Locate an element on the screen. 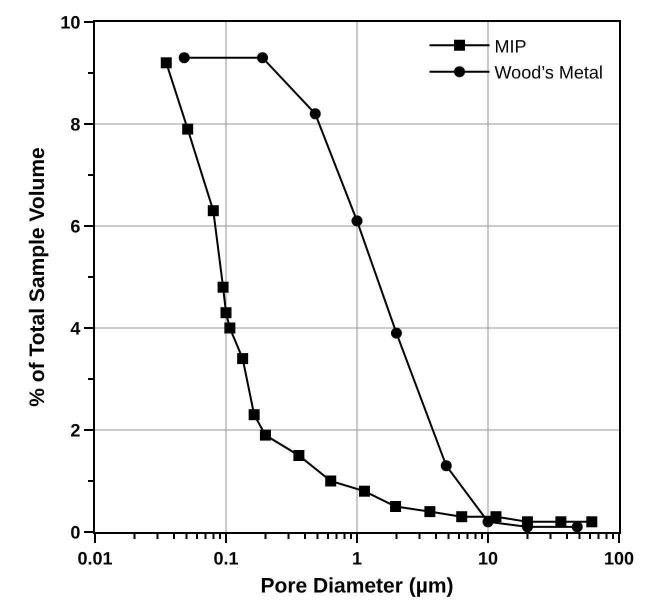  legend-label: Wood’s Metal is located at coordinates (548, 72).